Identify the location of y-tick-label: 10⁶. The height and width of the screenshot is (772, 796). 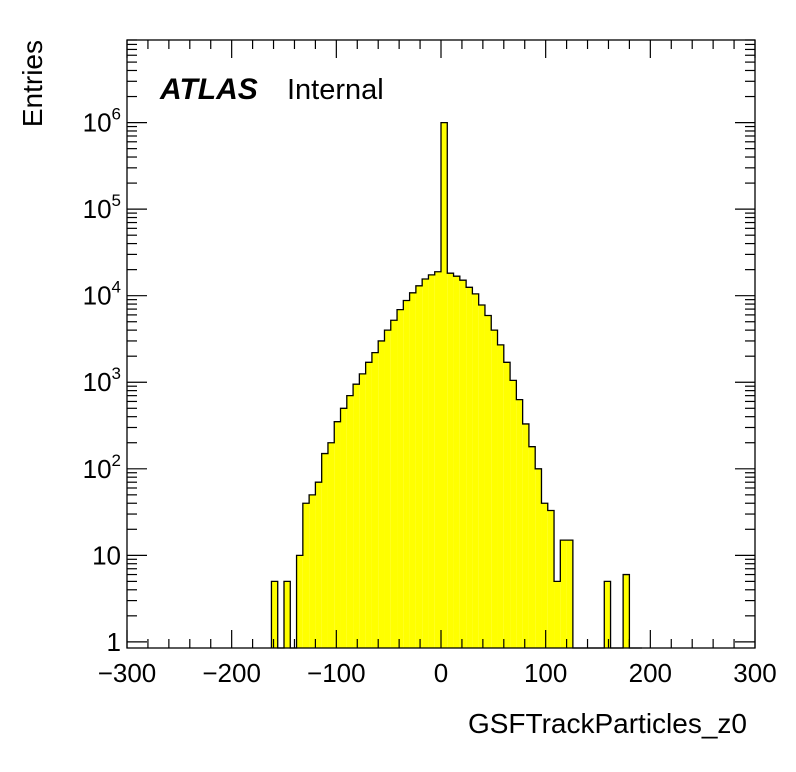
(102, 121).